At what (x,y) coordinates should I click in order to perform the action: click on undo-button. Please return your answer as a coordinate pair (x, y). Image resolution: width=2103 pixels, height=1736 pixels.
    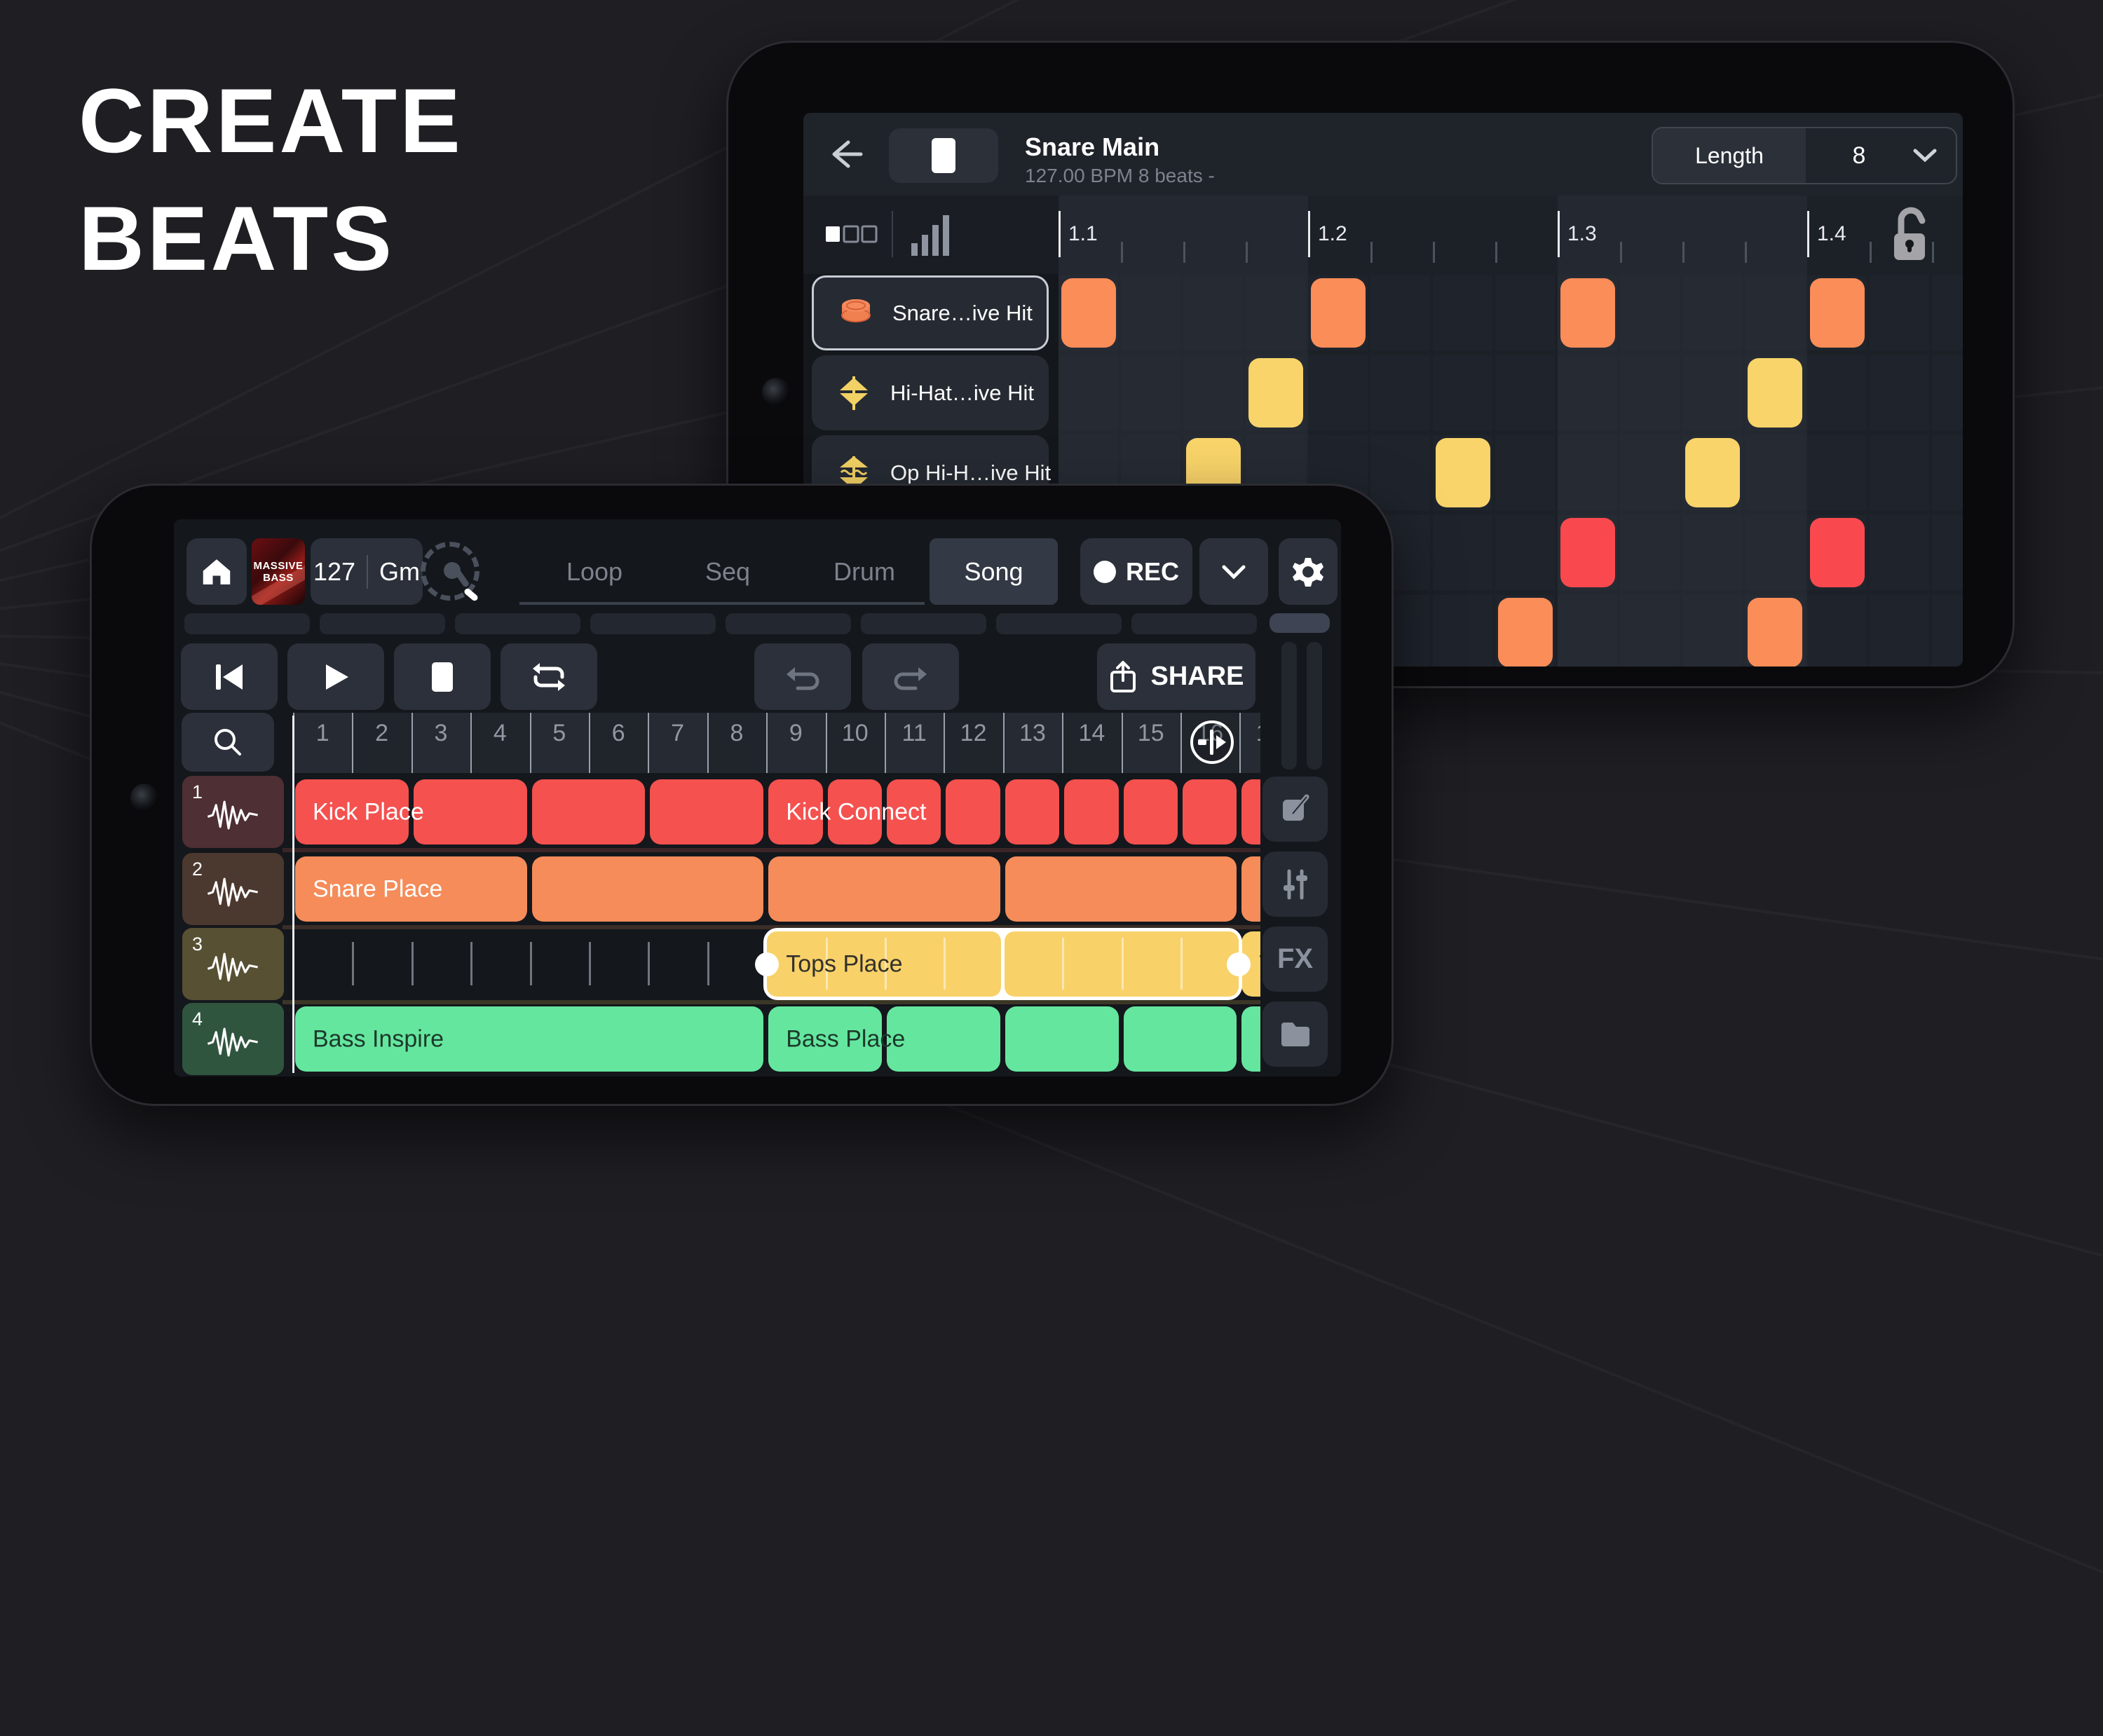
    Looking at the image, I should click on (802, 676).